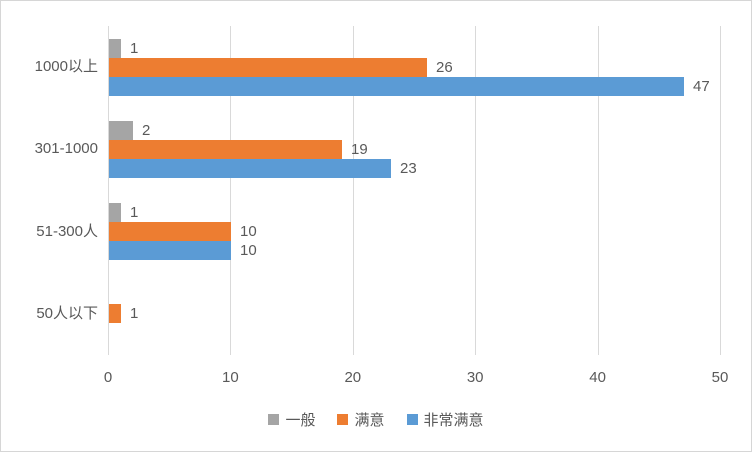 The image size is (752, 452). I want to click on x-axis-tick-label: 50, so click(720, 377).